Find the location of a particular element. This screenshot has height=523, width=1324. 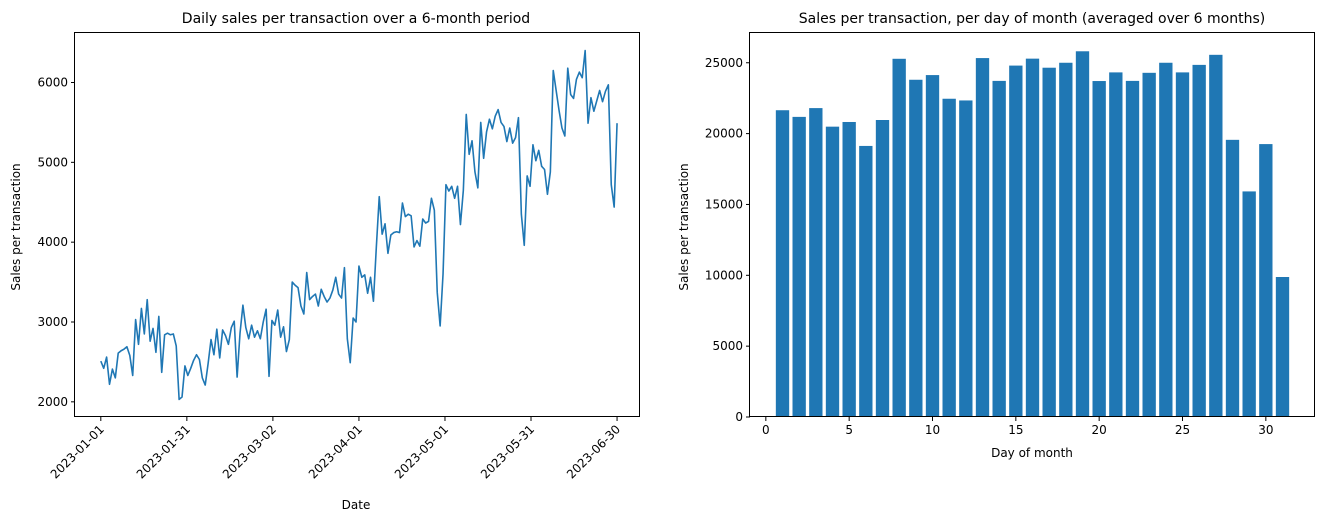

line-x-axis-label: Date is located at coordinates (356, 505).